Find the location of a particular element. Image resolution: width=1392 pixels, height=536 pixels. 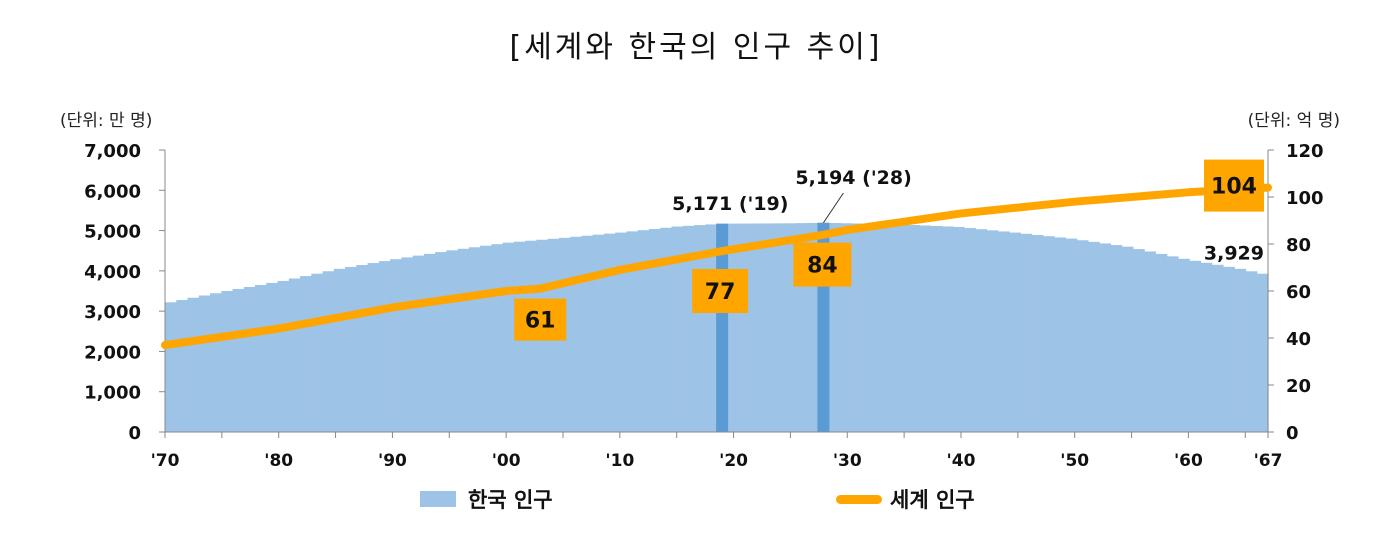

x-tick-label: '30 is located at coordinates (847, 461).